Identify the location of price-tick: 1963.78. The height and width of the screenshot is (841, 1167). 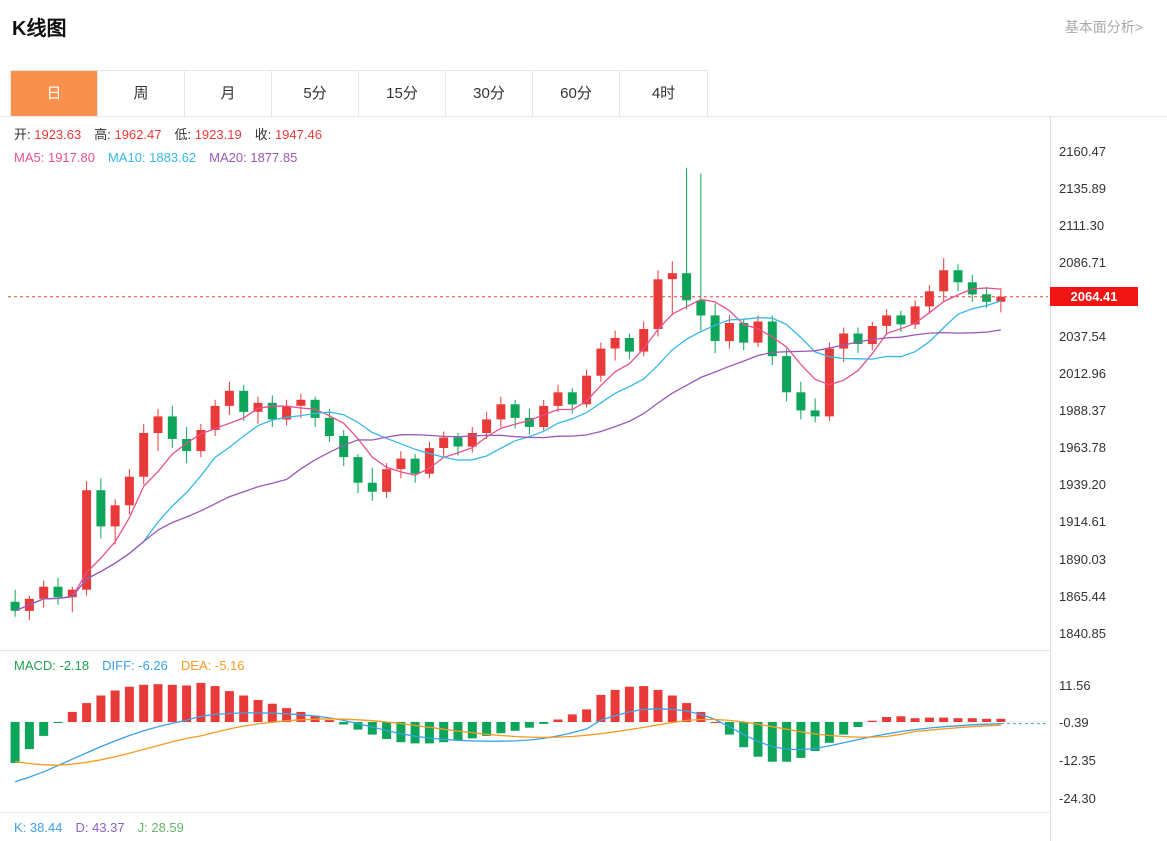
(1082, 447).